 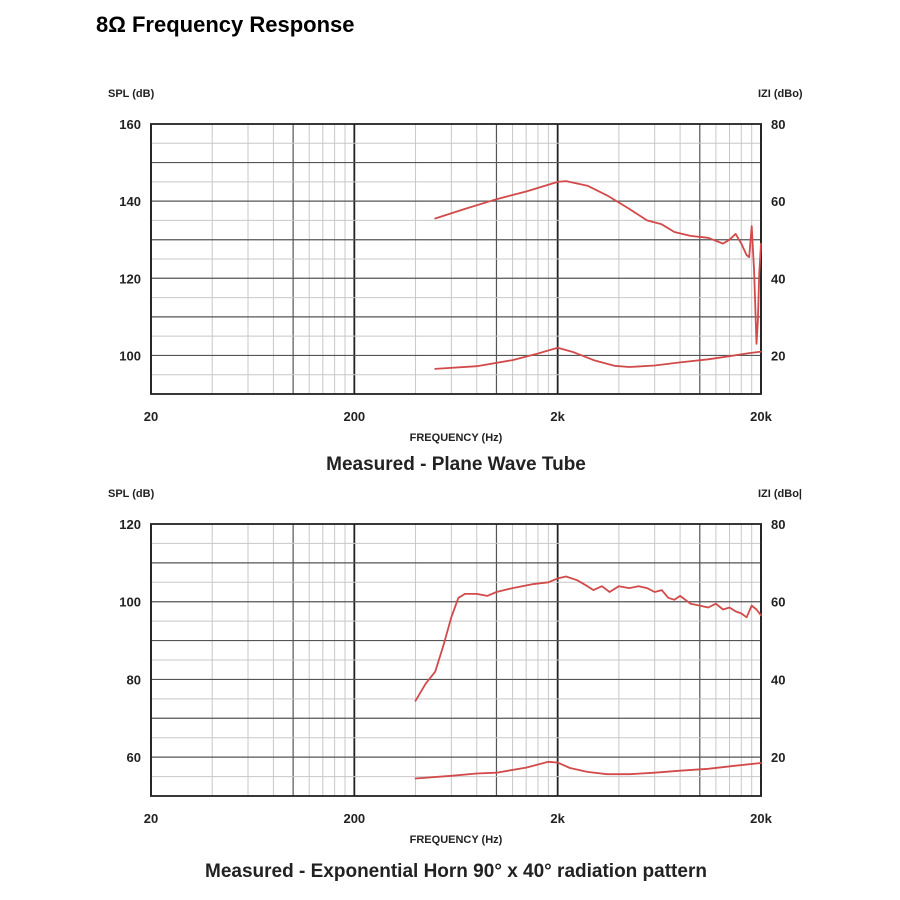 What do you see at coordinates (130, 201) in the screenshot?
I see `y-tick-label: 140` at bounding box center [130, 201].